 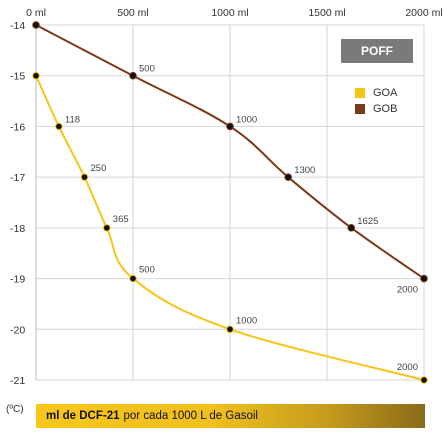 I want to click on legend: GOA GOB, so click(x=376, y=101).